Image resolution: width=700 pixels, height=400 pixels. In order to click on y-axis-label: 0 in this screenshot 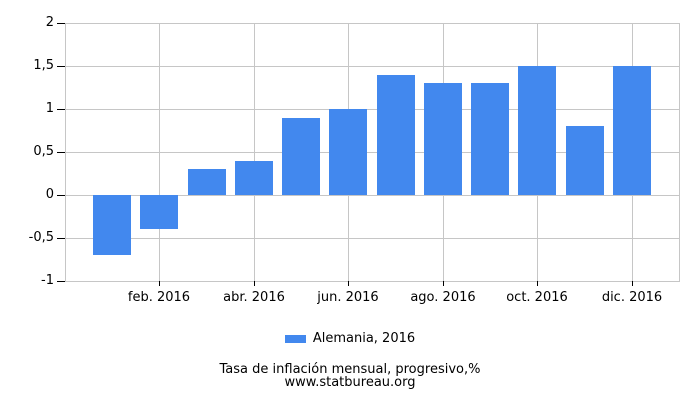, I will do `click(49, 194)`.